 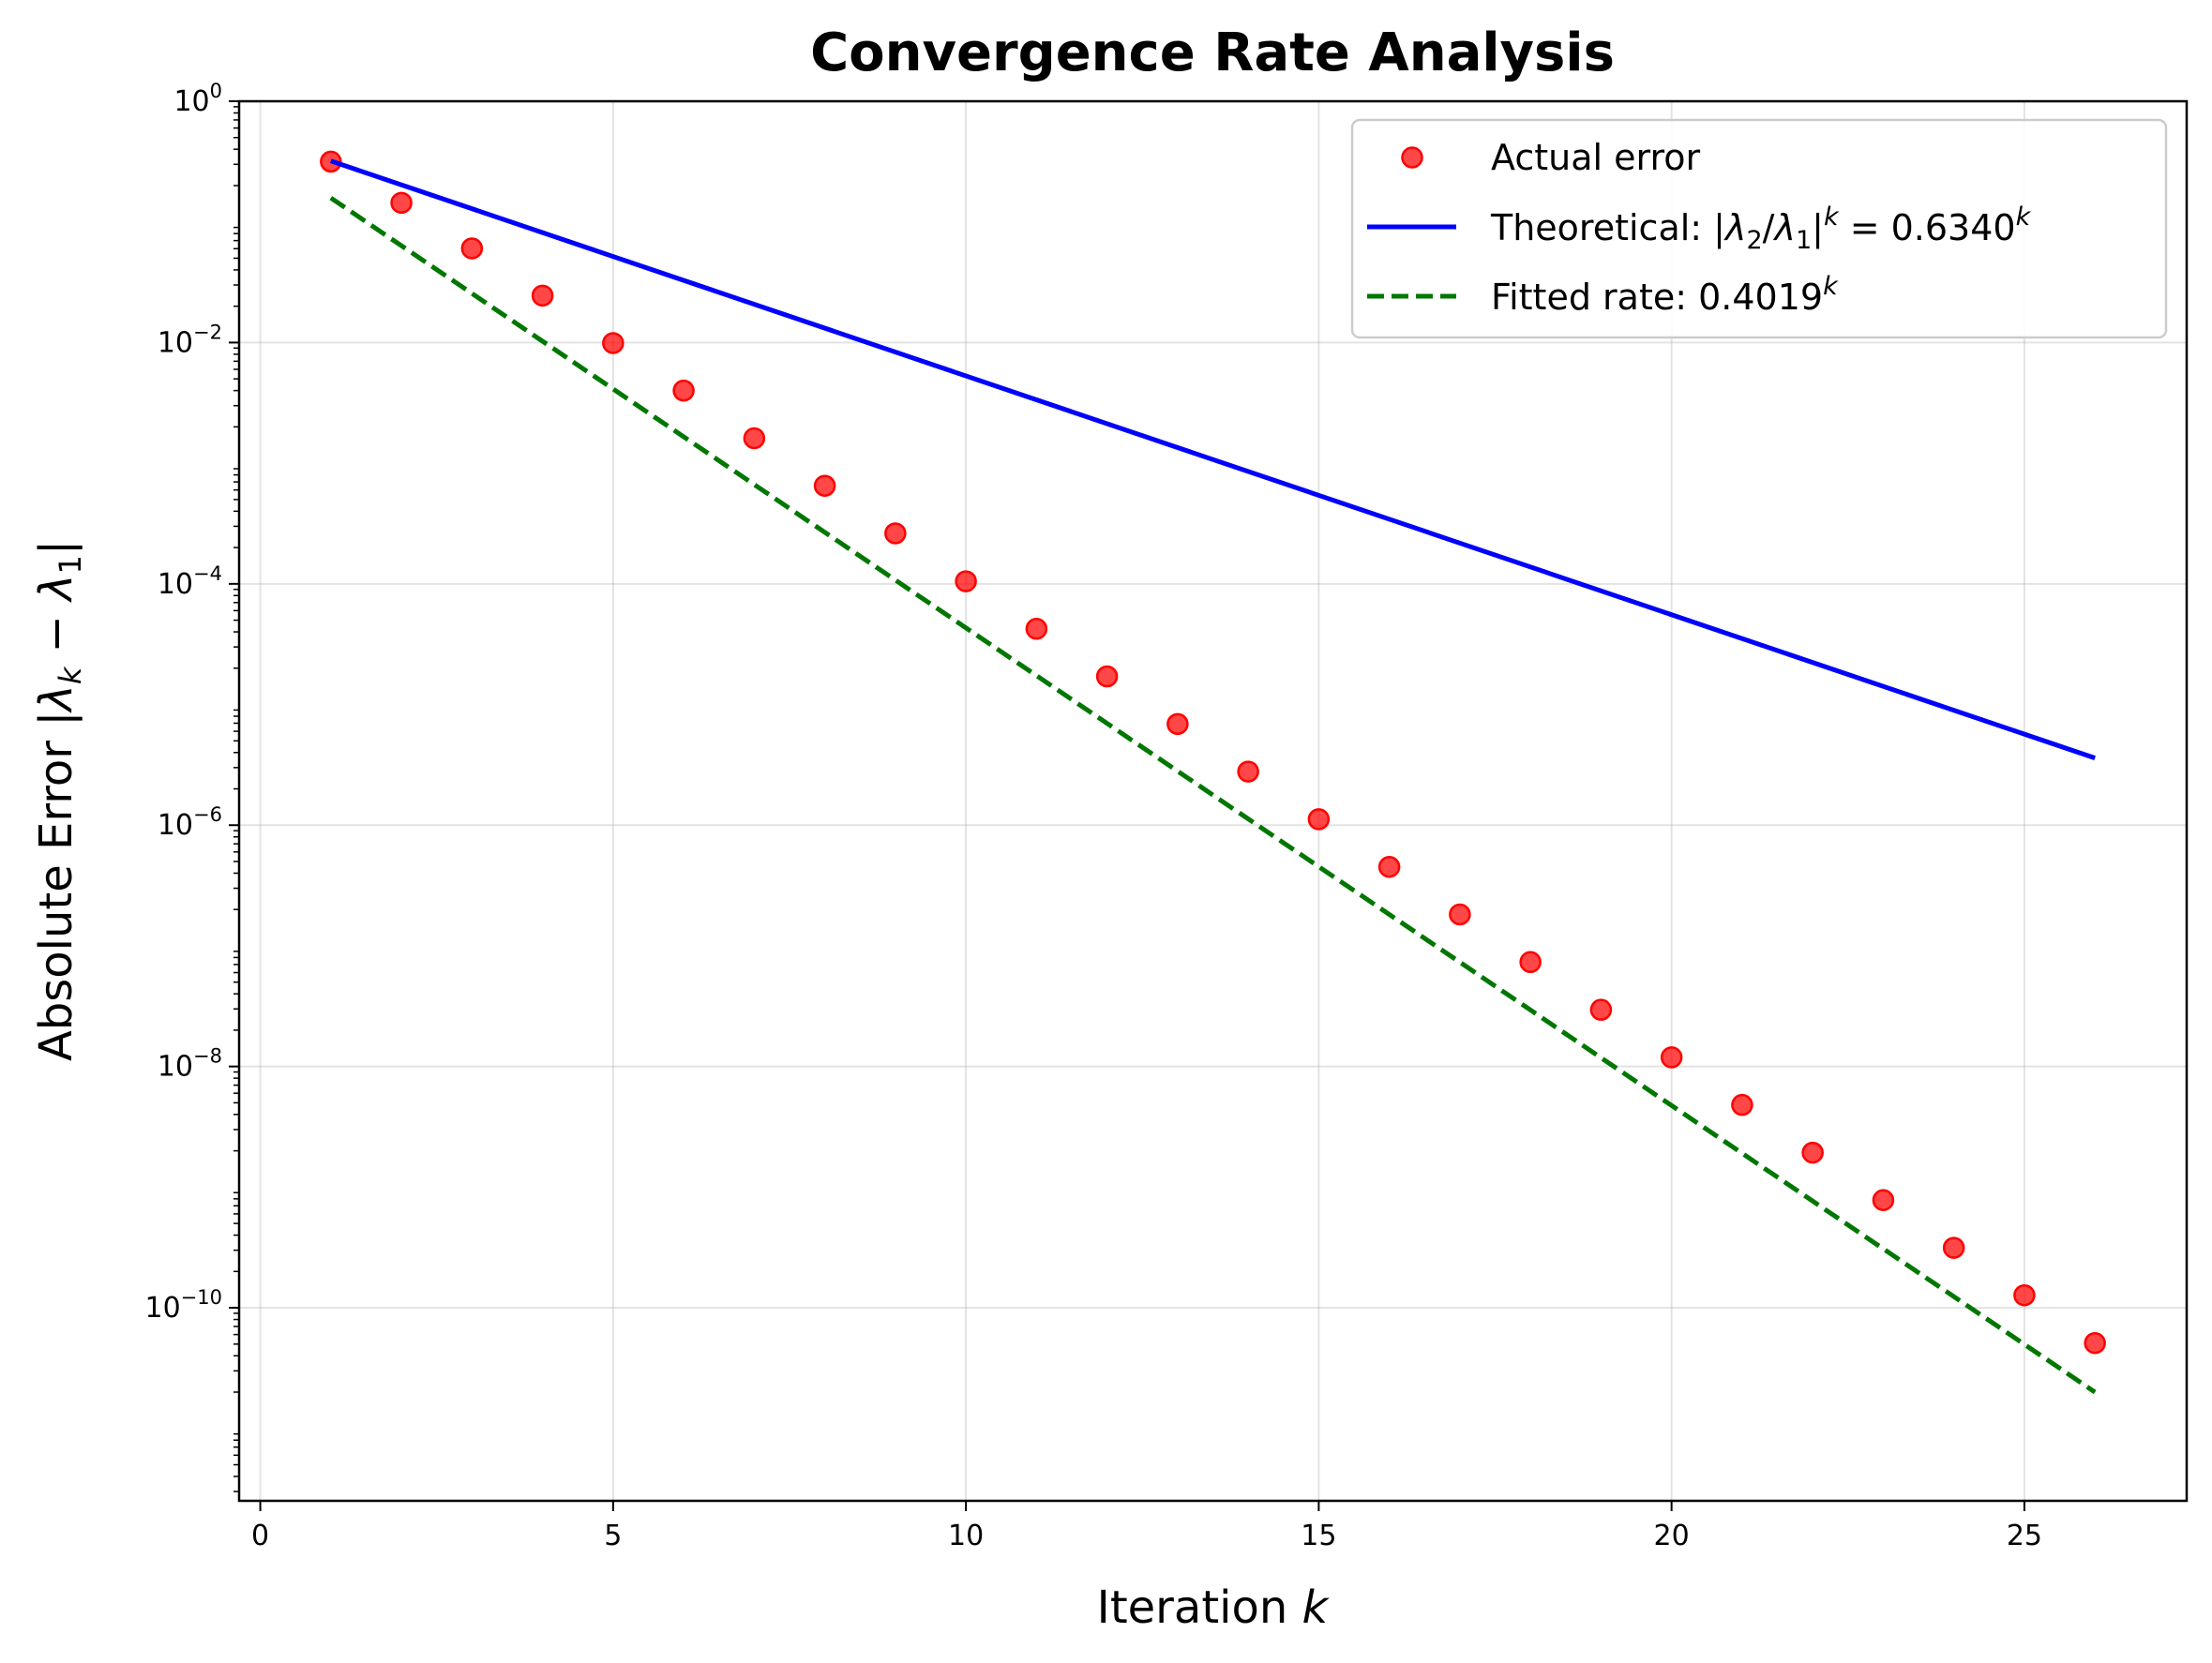 I want to click on legend-marker-actual, so click(x=1412, y=158).